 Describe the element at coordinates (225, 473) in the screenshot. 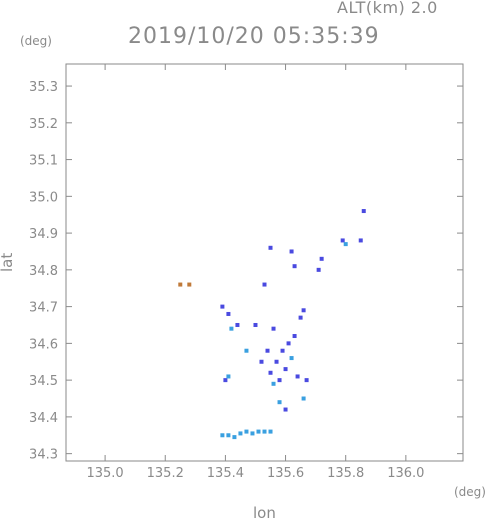

I see `x-tick-label: 135.4` at that location.